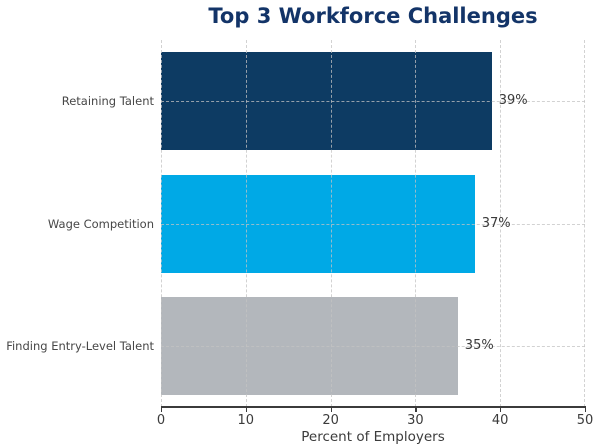 This screenshot has width=600, height=448. I want to click on x-tick-label: 50, so click(585, 420).